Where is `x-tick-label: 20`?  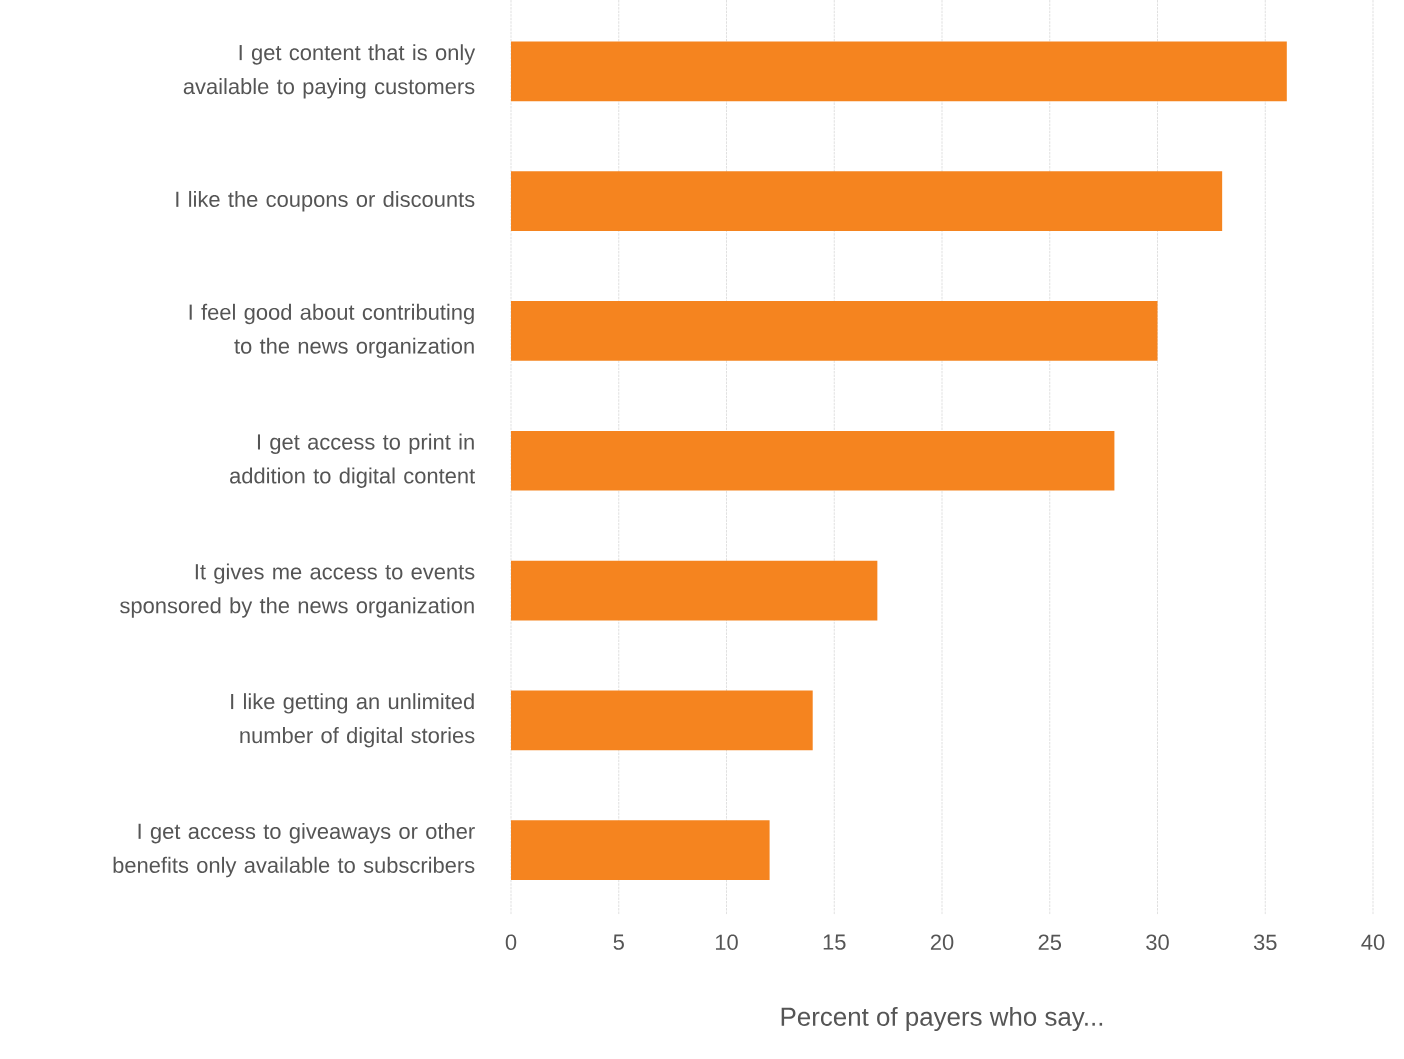
x-tick-label: 20 is located at coordinates (942, 942).